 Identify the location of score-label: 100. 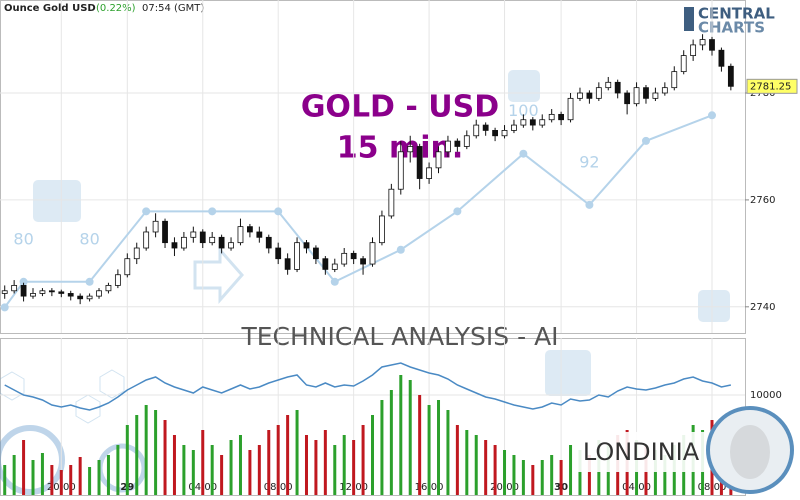
(523, 110).